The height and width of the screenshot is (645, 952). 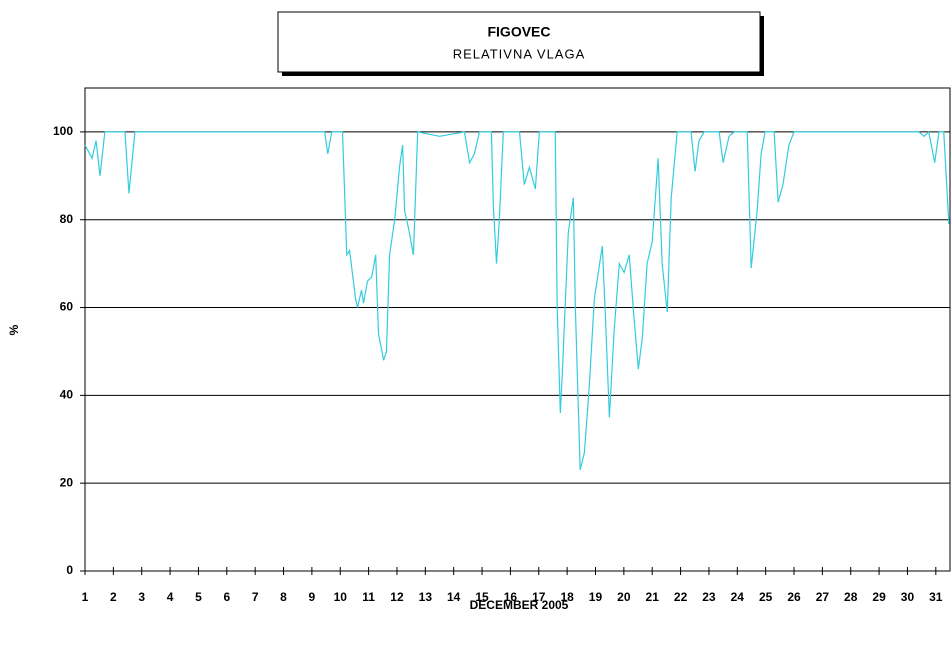 What do you see at coordinates (368, 597) in the screenshot?
I see `x-tick-label: 11` at bounding box center [368, 597].